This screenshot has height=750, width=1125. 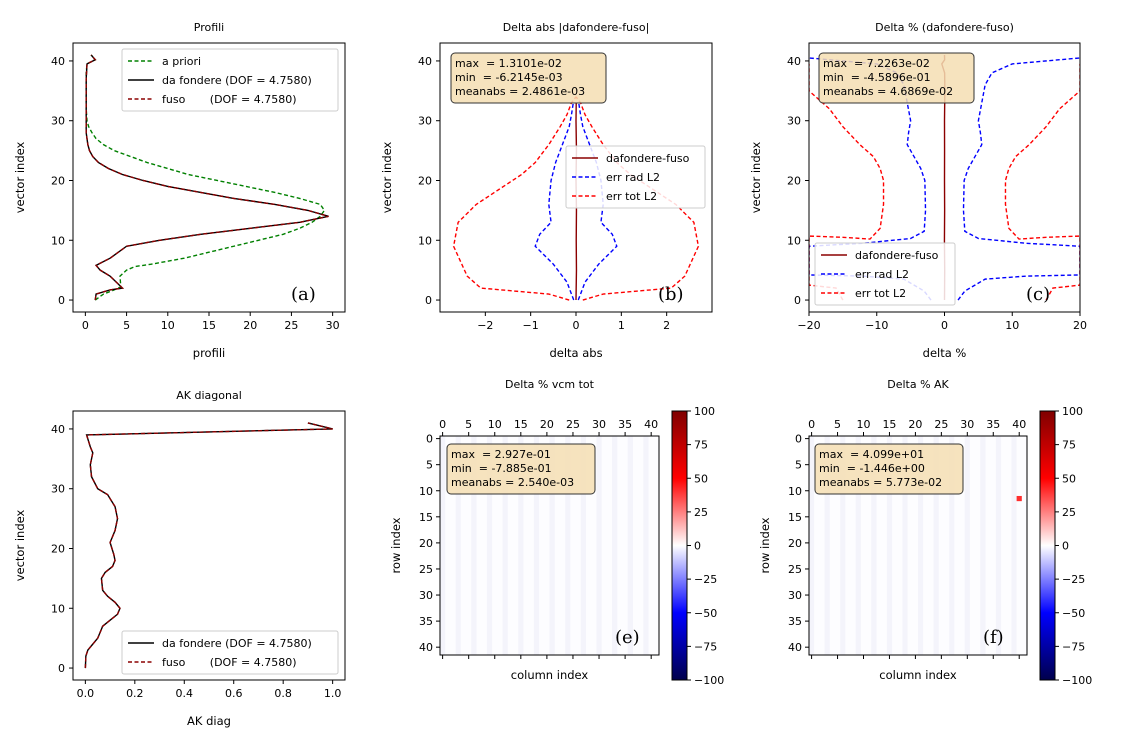 I want to click on colorbar-tick-label: 0, so click(x=1065, y=546).